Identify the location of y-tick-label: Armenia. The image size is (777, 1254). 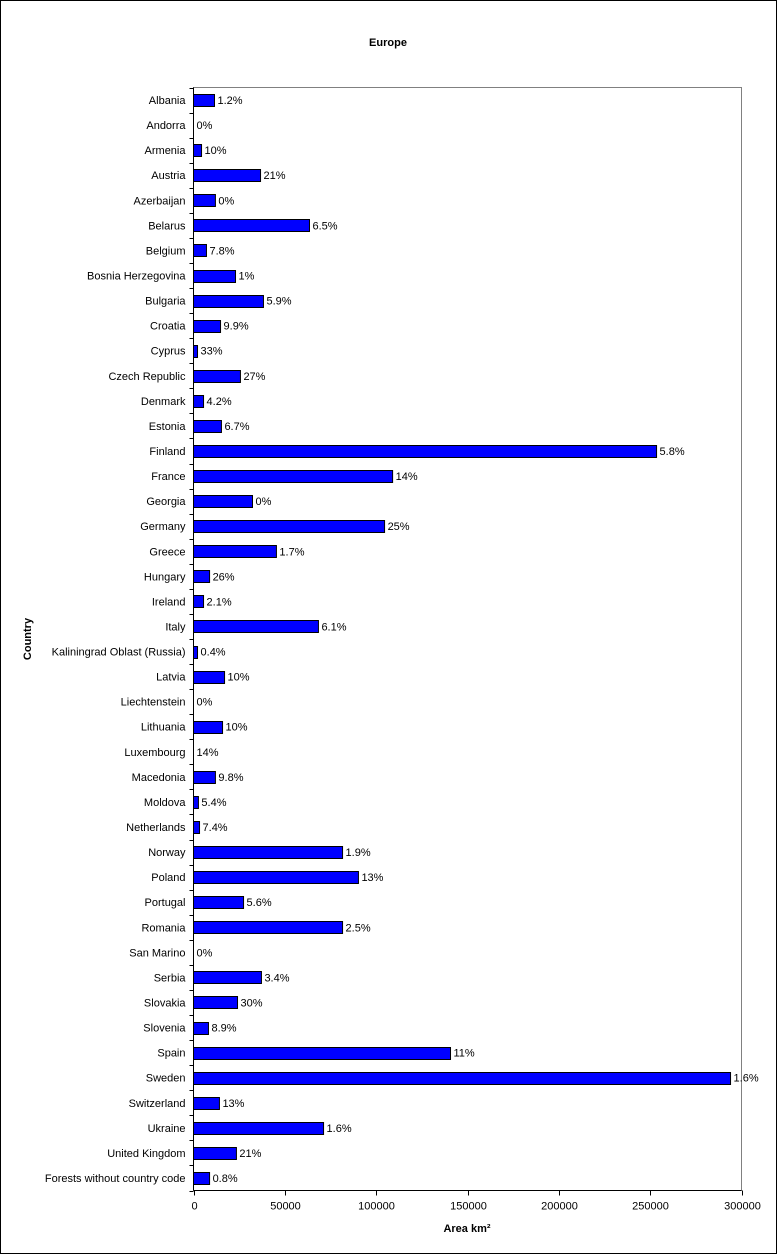
(166, 151).